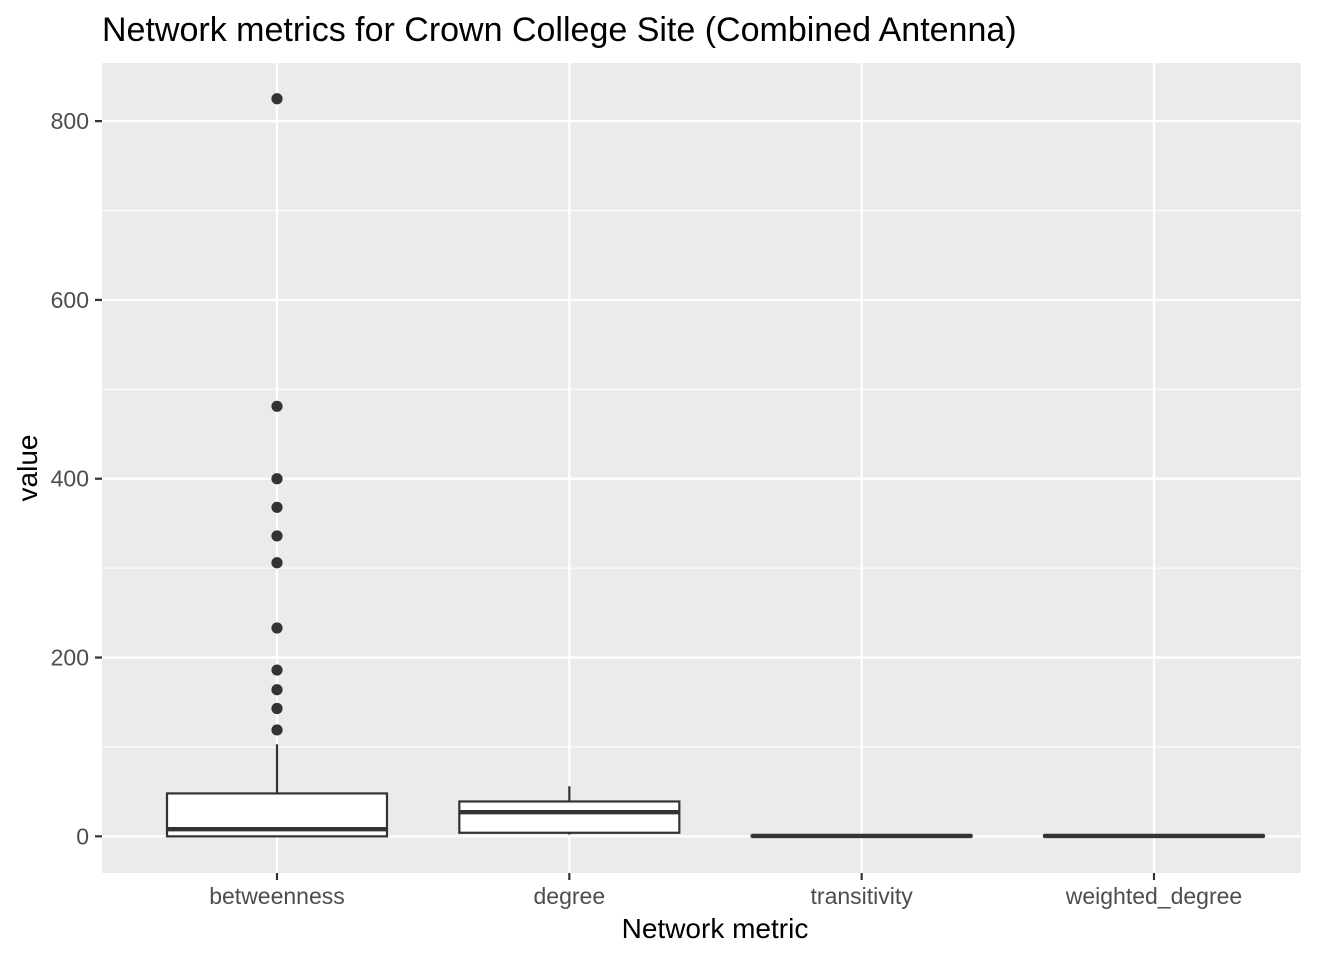  I want to click on x-tick-label: betweenness, so click(277, 896).